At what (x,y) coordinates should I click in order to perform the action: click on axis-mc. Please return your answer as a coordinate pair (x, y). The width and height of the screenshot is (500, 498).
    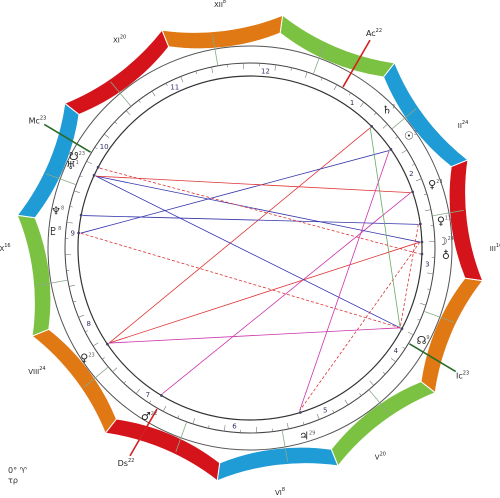
    Looking at the image, I should click on (67, 138).